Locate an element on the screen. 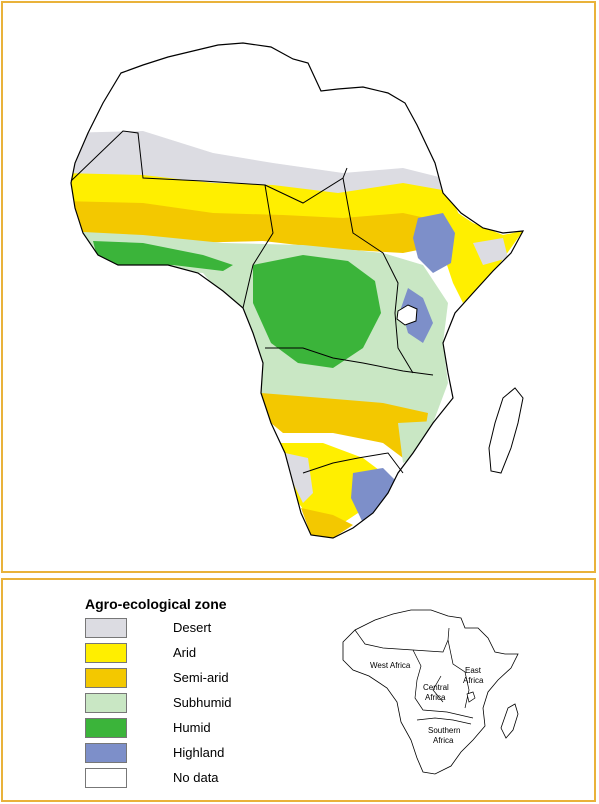 The height and width of the screenshot is (804, 599). legend-label-no-data: No data is located at coordinates (196, 777).